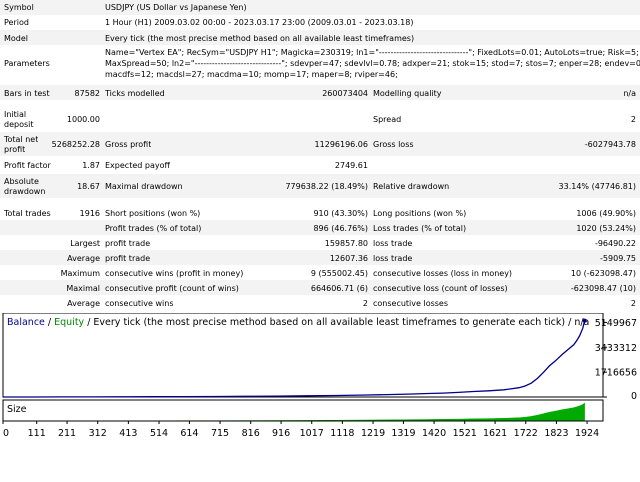 This screenshot has width=640, height=482. Describe the element at coordinates (16, 22) in the screenshot. I see `period-label: Period` at that location.